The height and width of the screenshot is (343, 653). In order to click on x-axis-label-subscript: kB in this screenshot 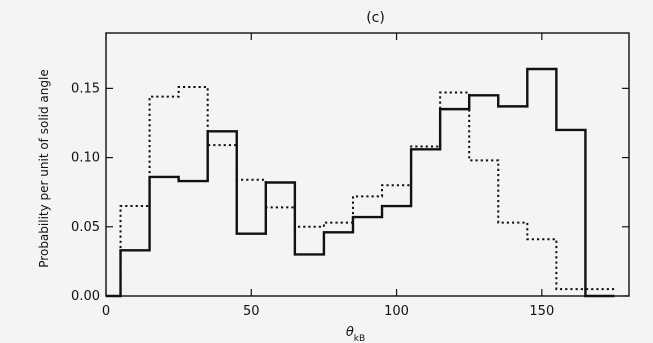, I will do `click(359, 338)`.